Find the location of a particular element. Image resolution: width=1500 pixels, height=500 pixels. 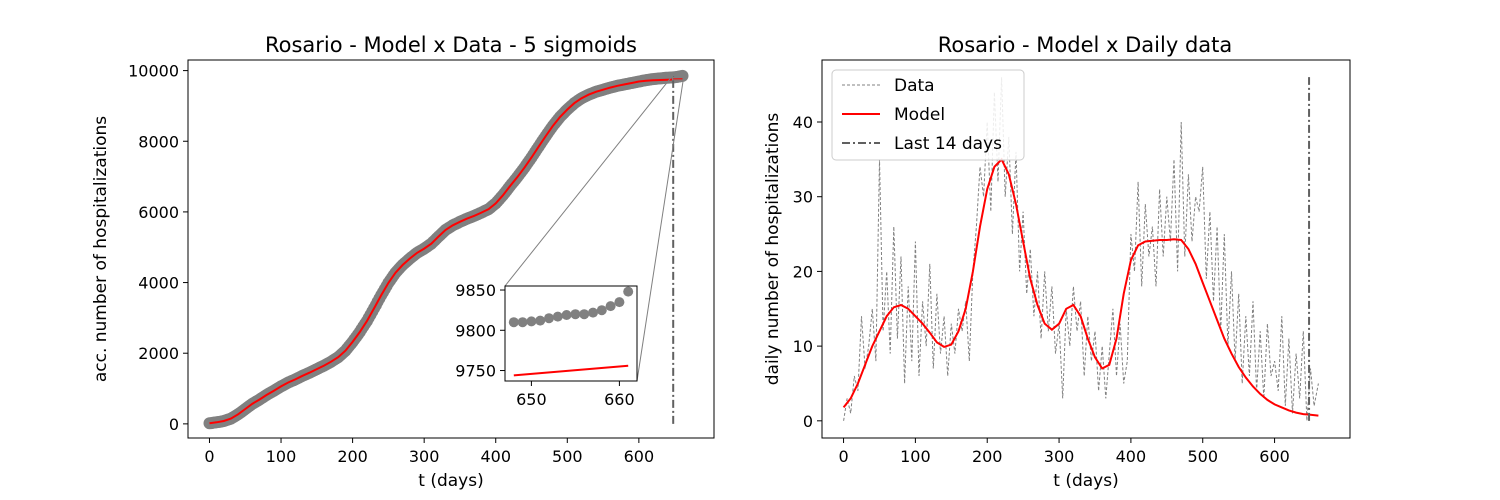

inset-x-tick-label: 650 is located at coordinates (531, 399).